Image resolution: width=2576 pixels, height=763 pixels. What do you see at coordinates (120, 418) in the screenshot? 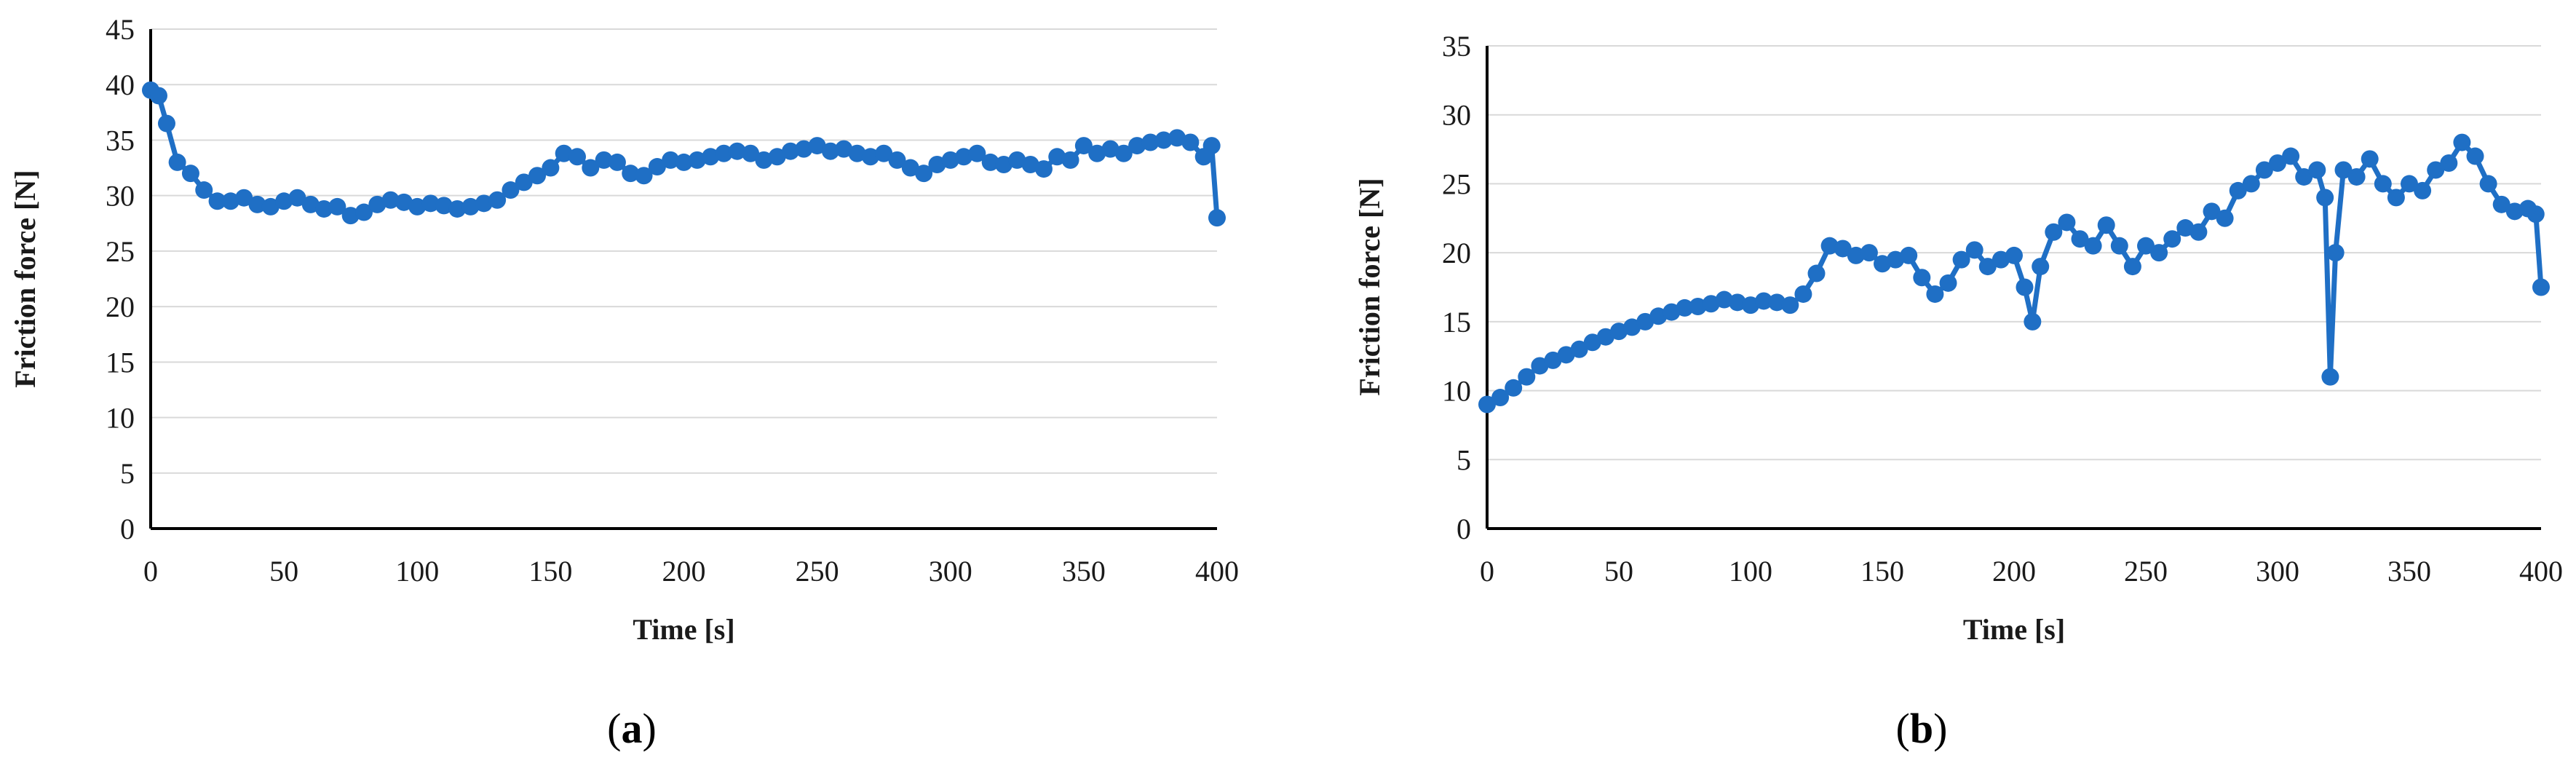
I see `y-tick-label: 10` at bounding box center [120, 418].